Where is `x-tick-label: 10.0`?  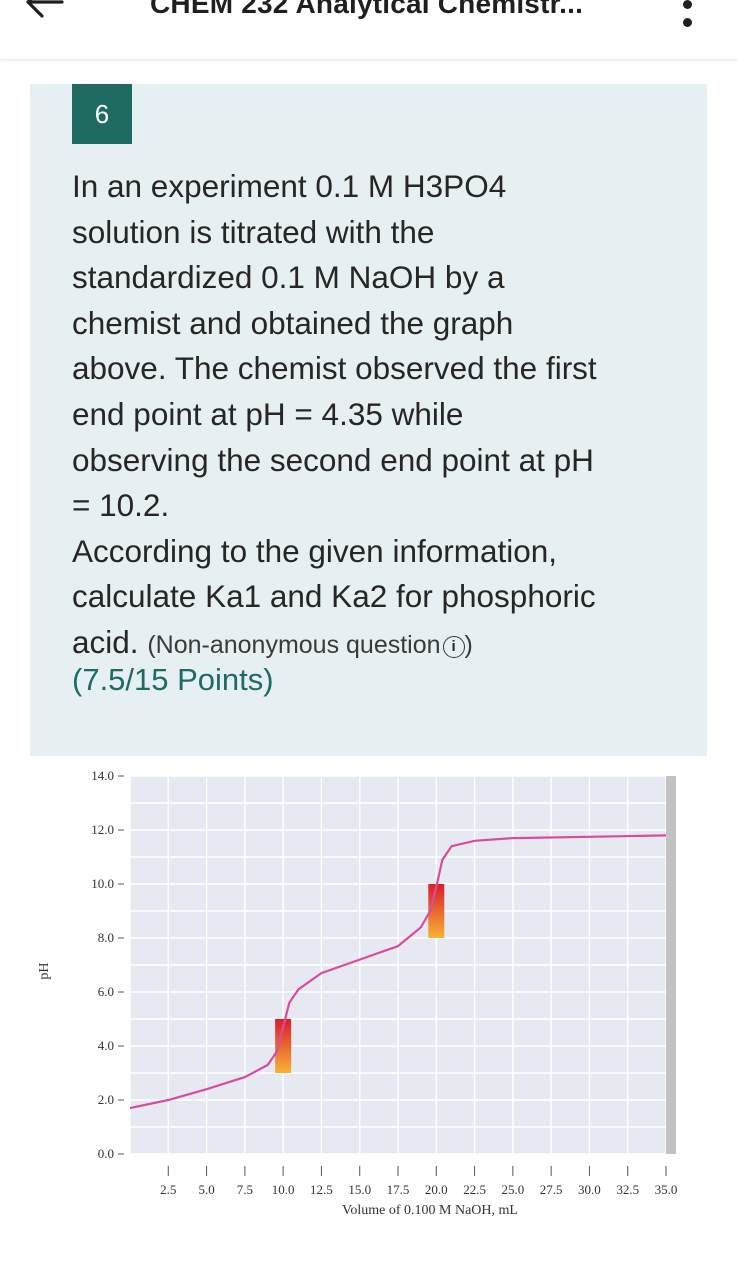 x-tick-label: 10.0 is located at coordinates (283, 1189).